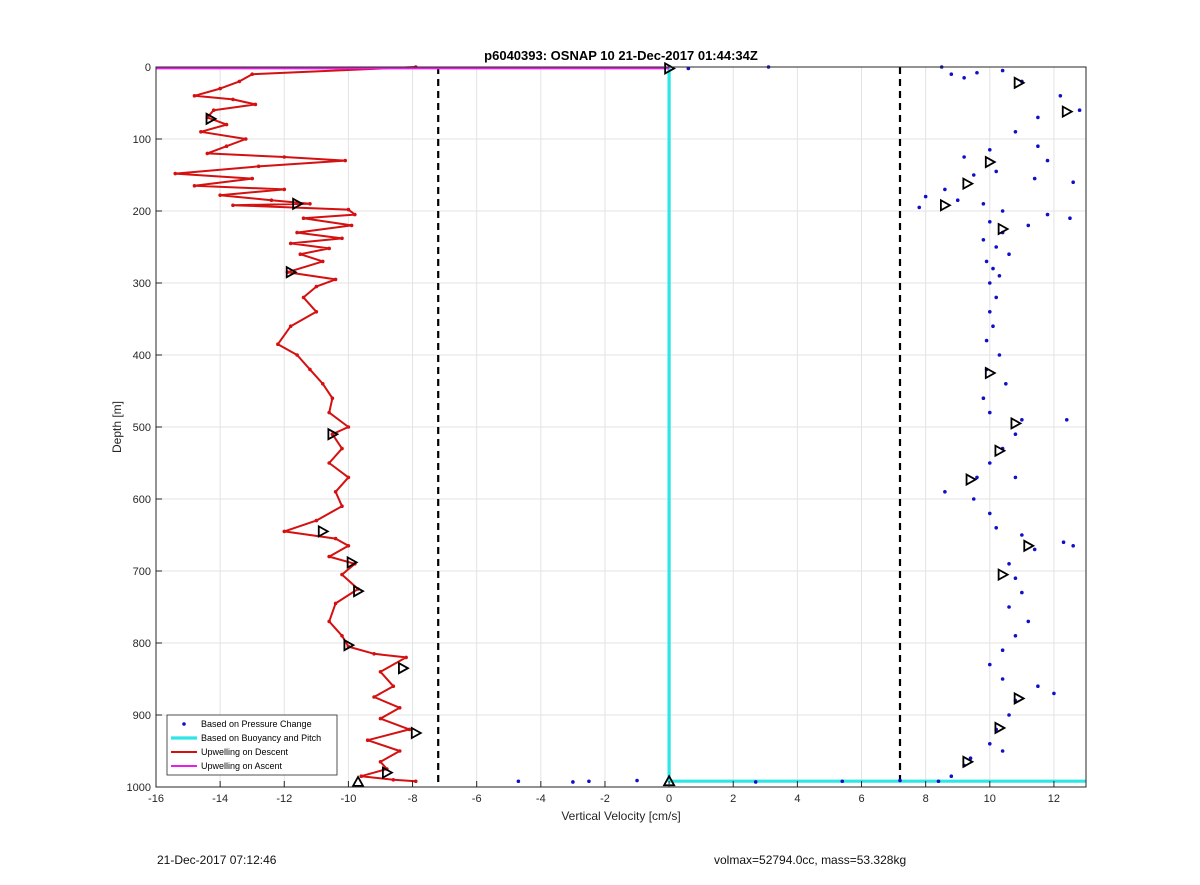  Describe the element at coordinates (217, 860) in the screenshot. I see `footer-timestamp: 21-Dec-2017 07:12:46` at that location.